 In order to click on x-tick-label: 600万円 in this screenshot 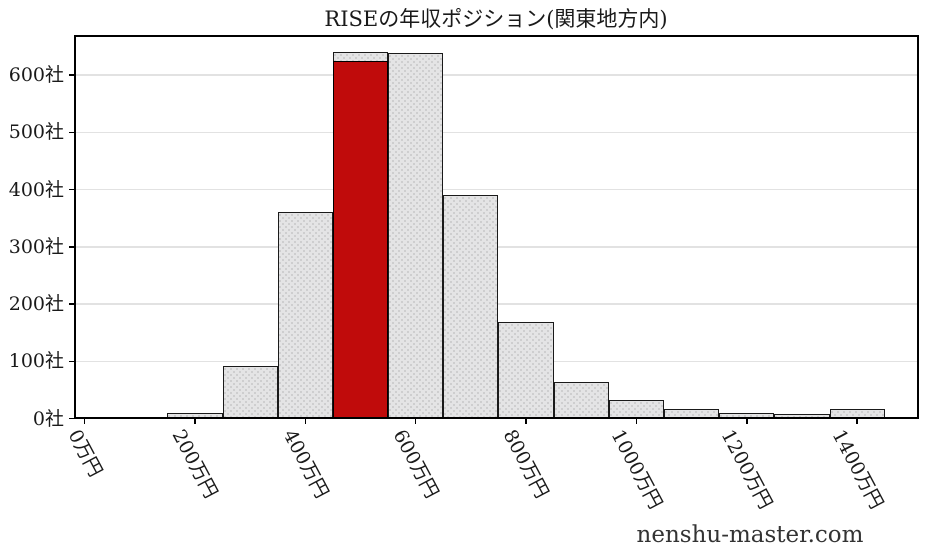, I will do `click(415, 463)`.